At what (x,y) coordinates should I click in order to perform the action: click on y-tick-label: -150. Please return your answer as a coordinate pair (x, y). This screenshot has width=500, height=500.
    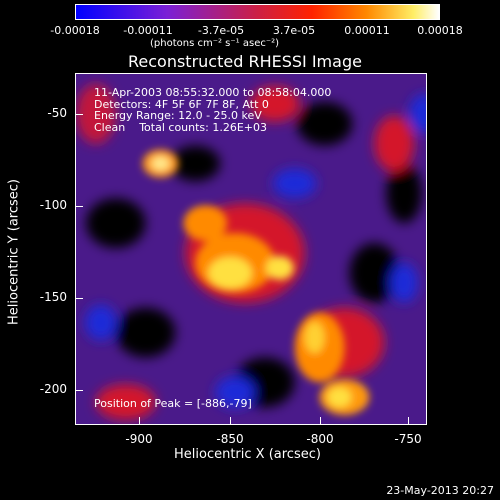
    Looking at the image, I should click on (53, 297).